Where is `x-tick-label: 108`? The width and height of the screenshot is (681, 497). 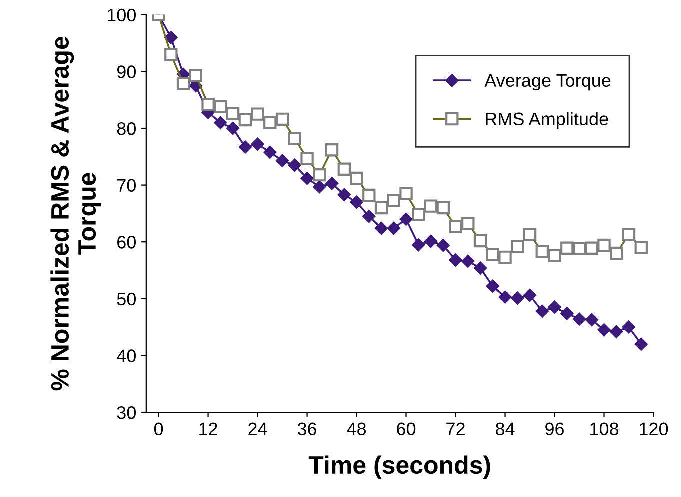
x-tick-label: 108 is located at coordinates (604, 429).